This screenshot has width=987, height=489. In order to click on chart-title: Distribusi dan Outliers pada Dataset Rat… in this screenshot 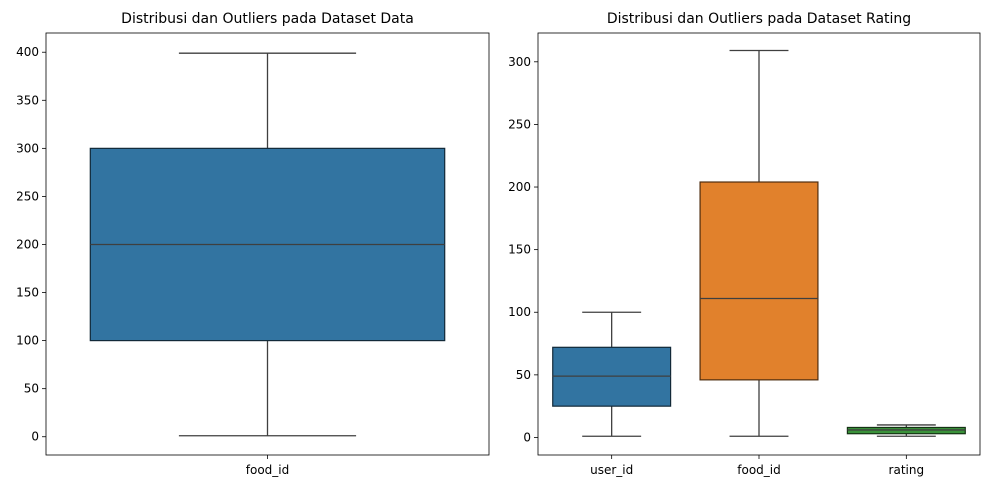, I will do `click(759, 19)`.